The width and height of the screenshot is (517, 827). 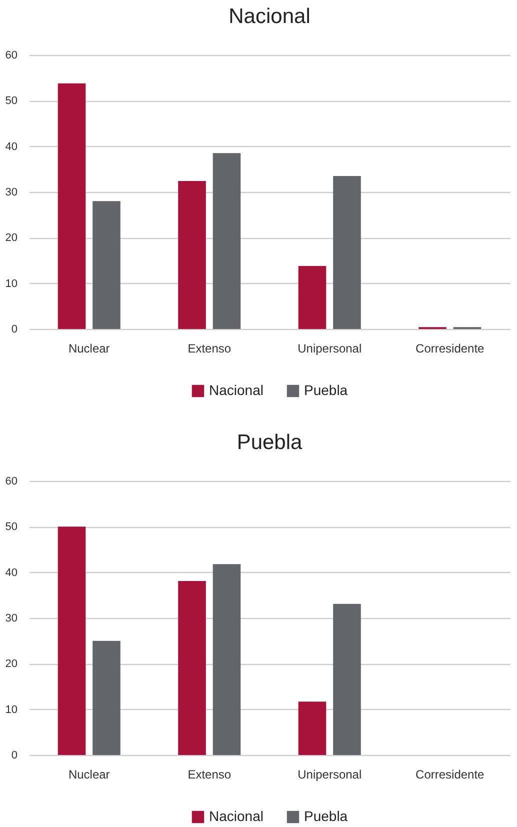 What do you see at coordinates (269, 442) in the screenshot?
I see `chart-title: Puebla` at bounding box center [269, 442].